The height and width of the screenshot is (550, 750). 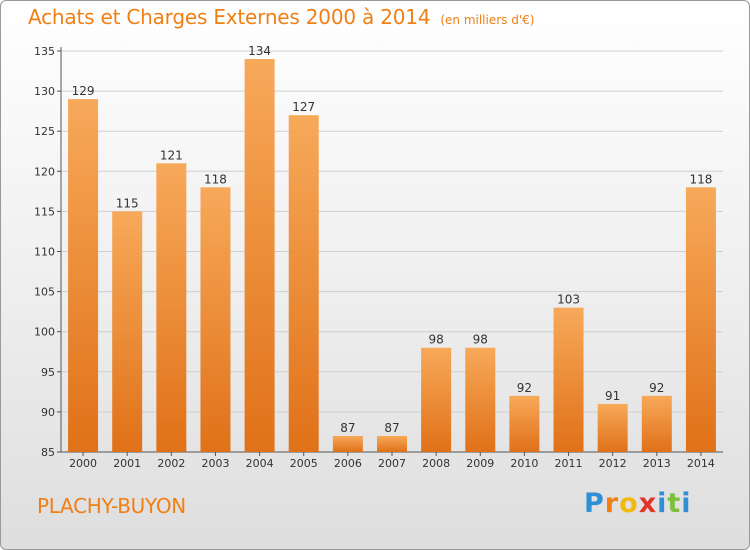 What do you see at coordinates (569, 463) in the screenshot?
I see `x-tick-label: 2011` at bounding box center [569, 463].